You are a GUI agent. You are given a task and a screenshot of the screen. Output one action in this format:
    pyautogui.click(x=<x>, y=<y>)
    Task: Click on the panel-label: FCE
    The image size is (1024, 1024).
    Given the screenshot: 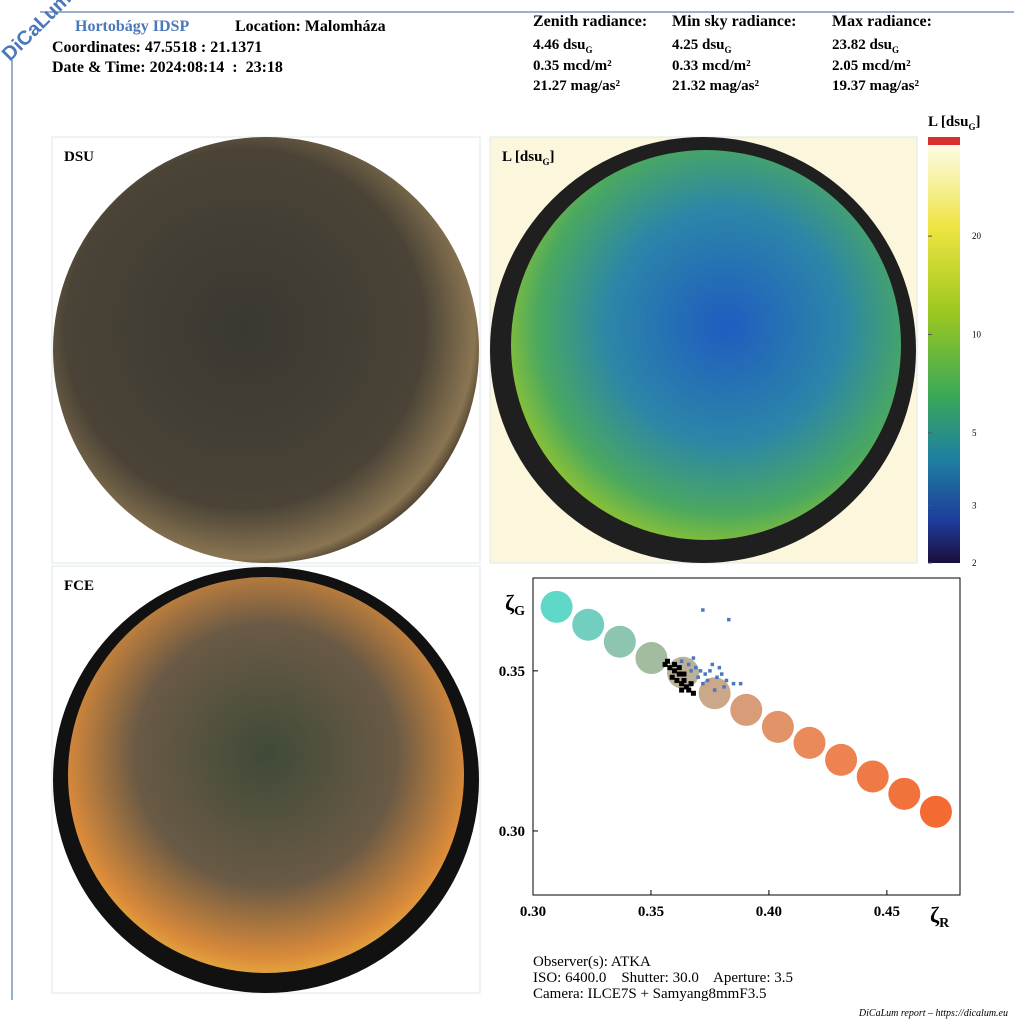 What is the action you would take?
    pyautogui.click(x=79, y=586)
    